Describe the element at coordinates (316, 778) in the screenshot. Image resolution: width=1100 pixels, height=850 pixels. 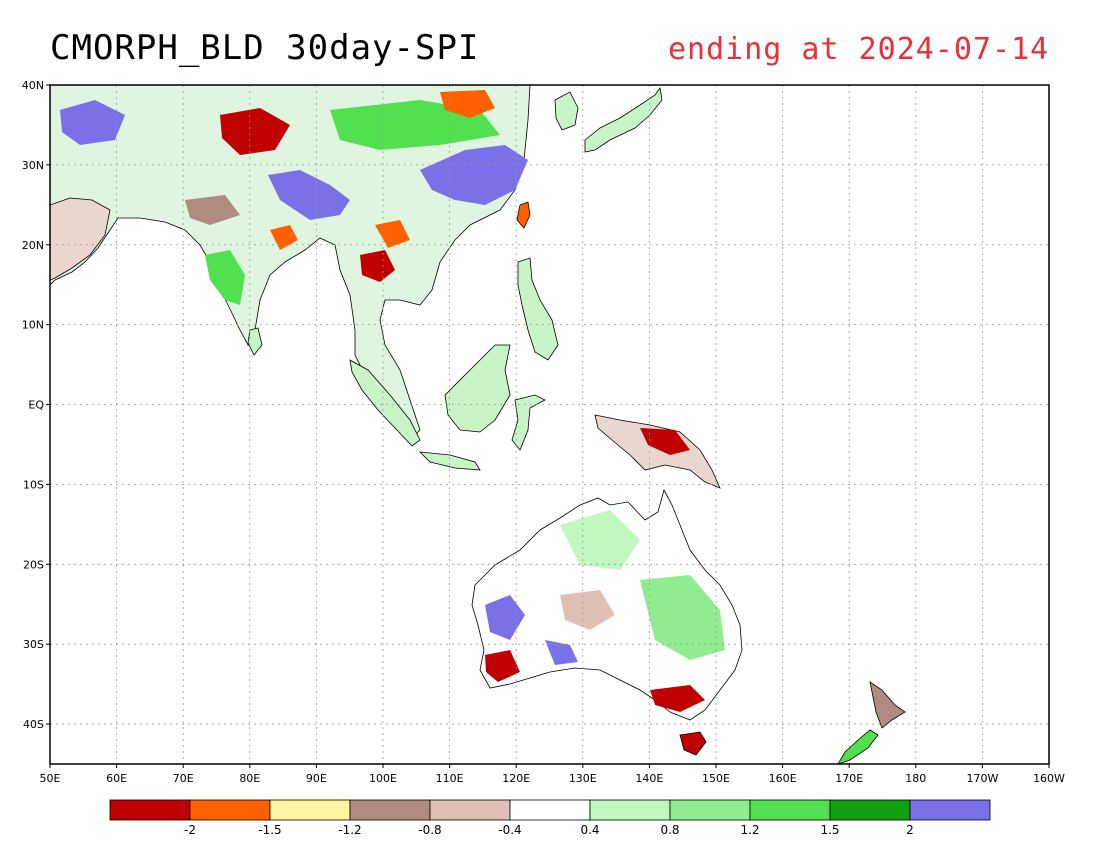
I see `lon-tick-label: 90E` at that location.